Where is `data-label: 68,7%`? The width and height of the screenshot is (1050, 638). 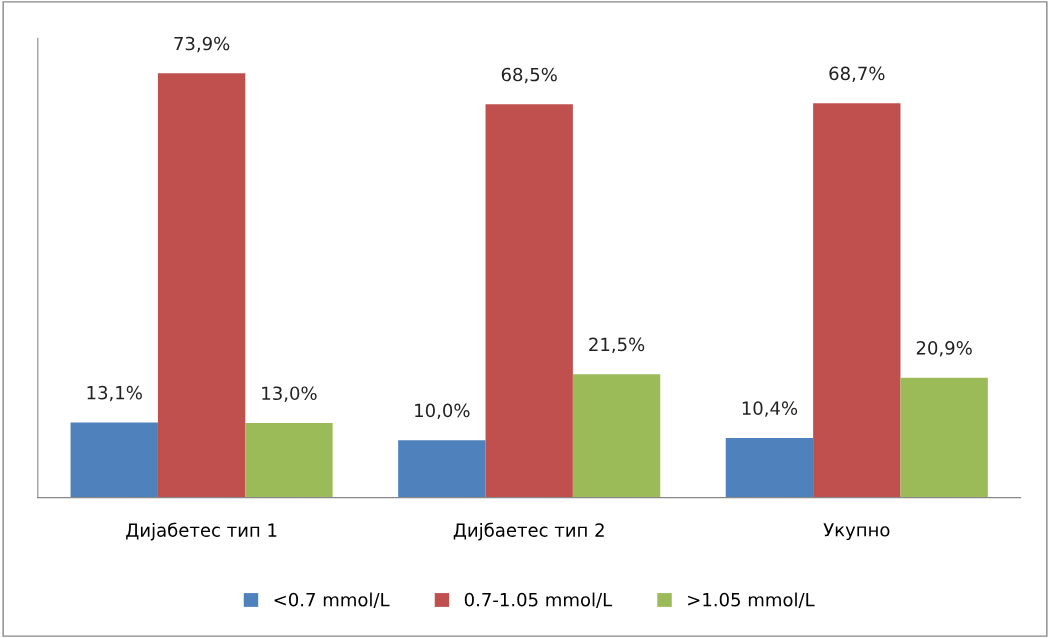
data-label: 68,7% is located at coordinates (857, 74).